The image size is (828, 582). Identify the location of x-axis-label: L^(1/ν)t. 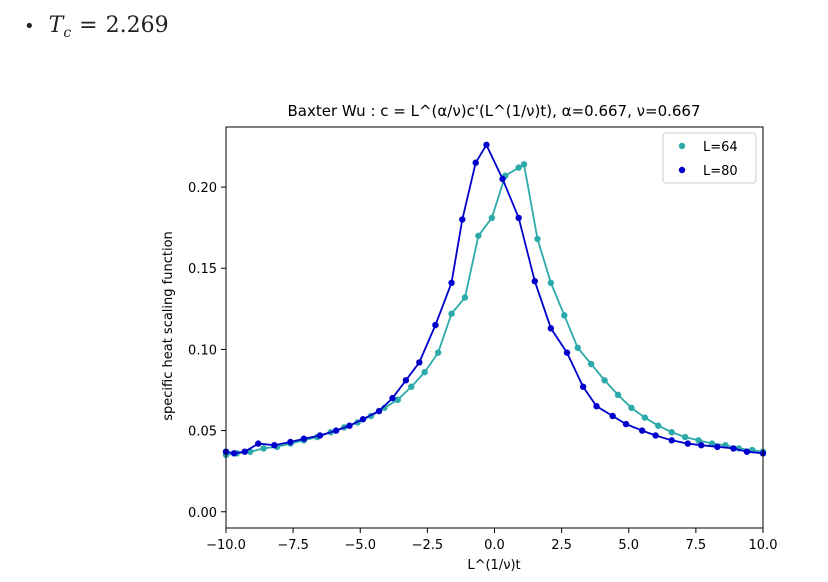
(493, 565).